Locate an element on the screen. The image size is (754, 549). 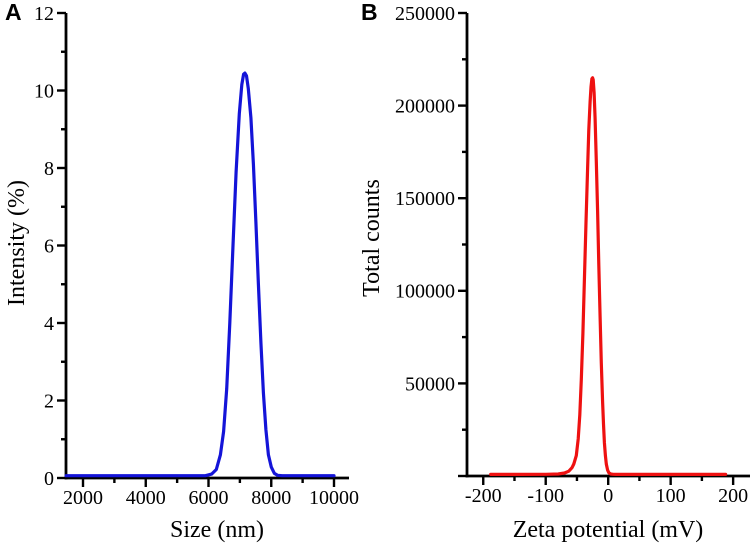
x-tick-label: 100 is located at coordinates (671, 496).